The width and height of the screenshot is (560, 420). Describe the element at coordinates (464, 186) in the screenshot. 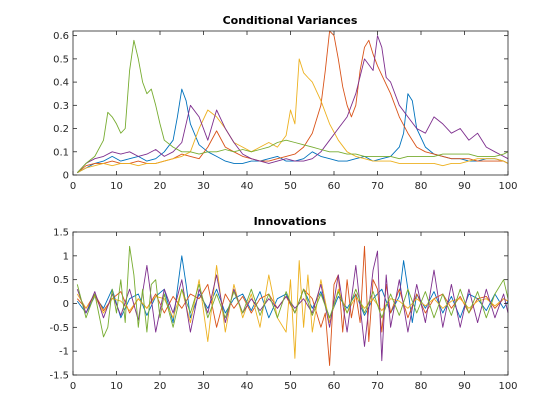

I see `cv-x-tick-label: 90` at that location.